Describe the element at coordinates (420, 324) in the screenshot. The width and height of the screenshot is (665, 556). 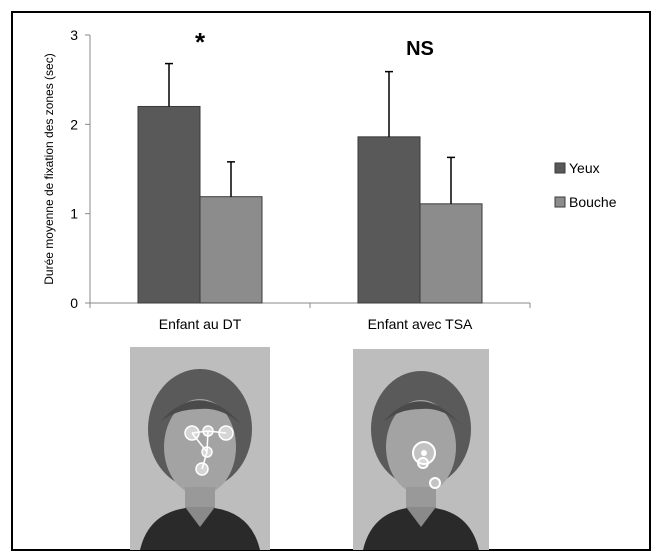
I see `x-tick-label: Enfant avec TSA` at that location.